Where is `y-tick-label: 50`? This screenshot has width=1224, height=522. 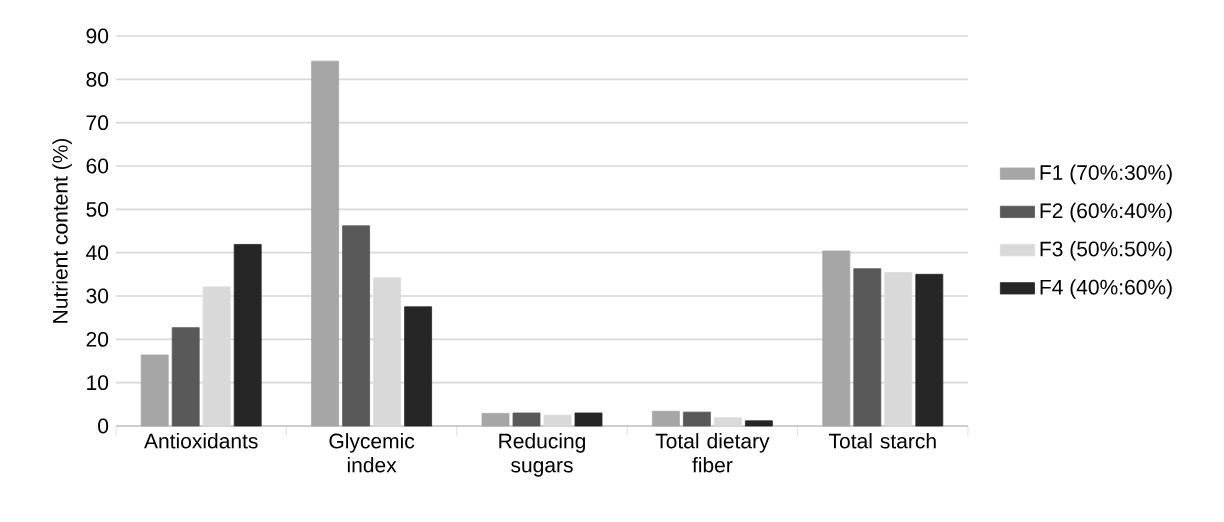
y-tick-label: 50 is located at coordinates (97, 209).